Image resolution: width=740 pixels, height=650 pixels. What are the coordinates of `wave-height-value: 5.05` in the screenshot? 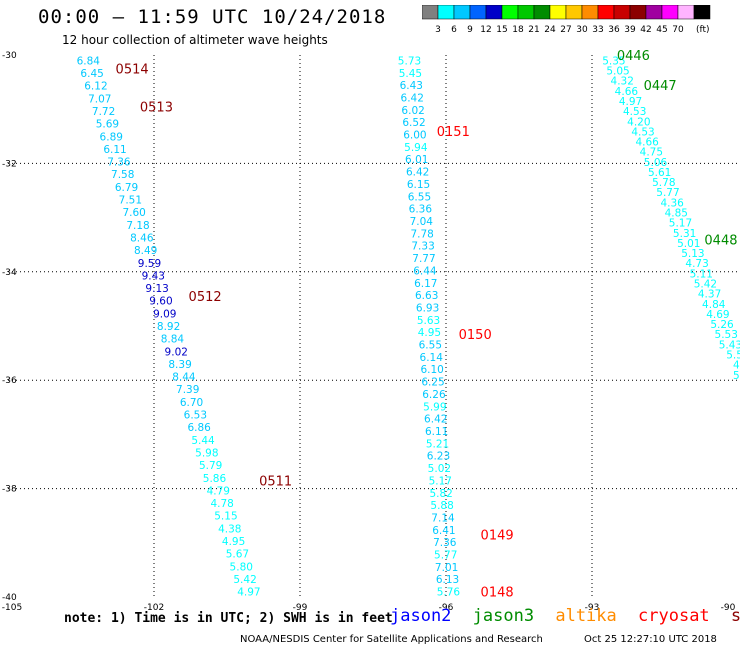 It's located at (617, 72).